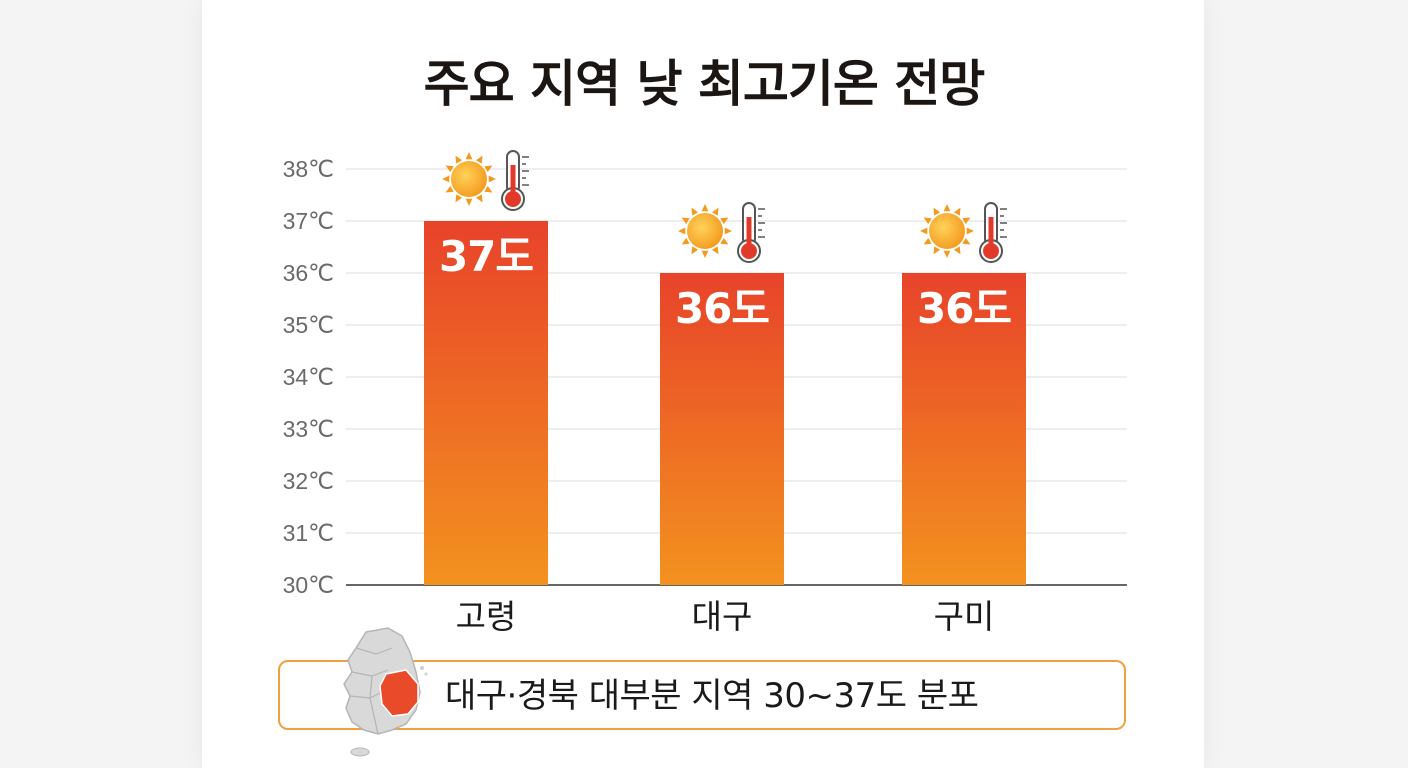 Image resolution: width=1408 pixels, height=768 pixels. Describe the element at coordinates (308, 325) in the screenshot. I see `y-tick-label: 35℃` at that location.